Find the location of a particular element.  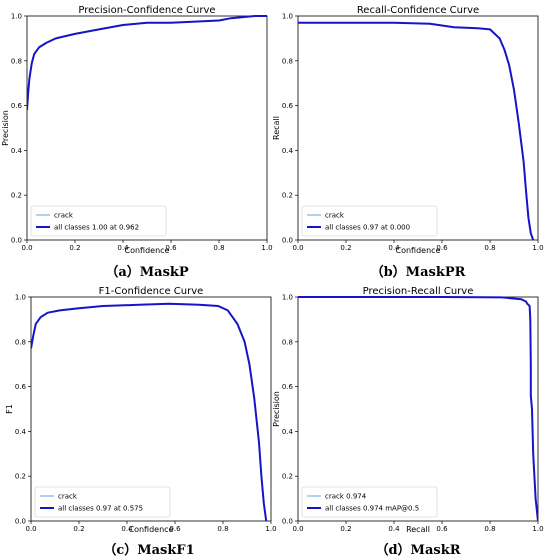

panel-a-legend: crack all classes 1.00 at 0.962 is located at coordinates (98, 221).